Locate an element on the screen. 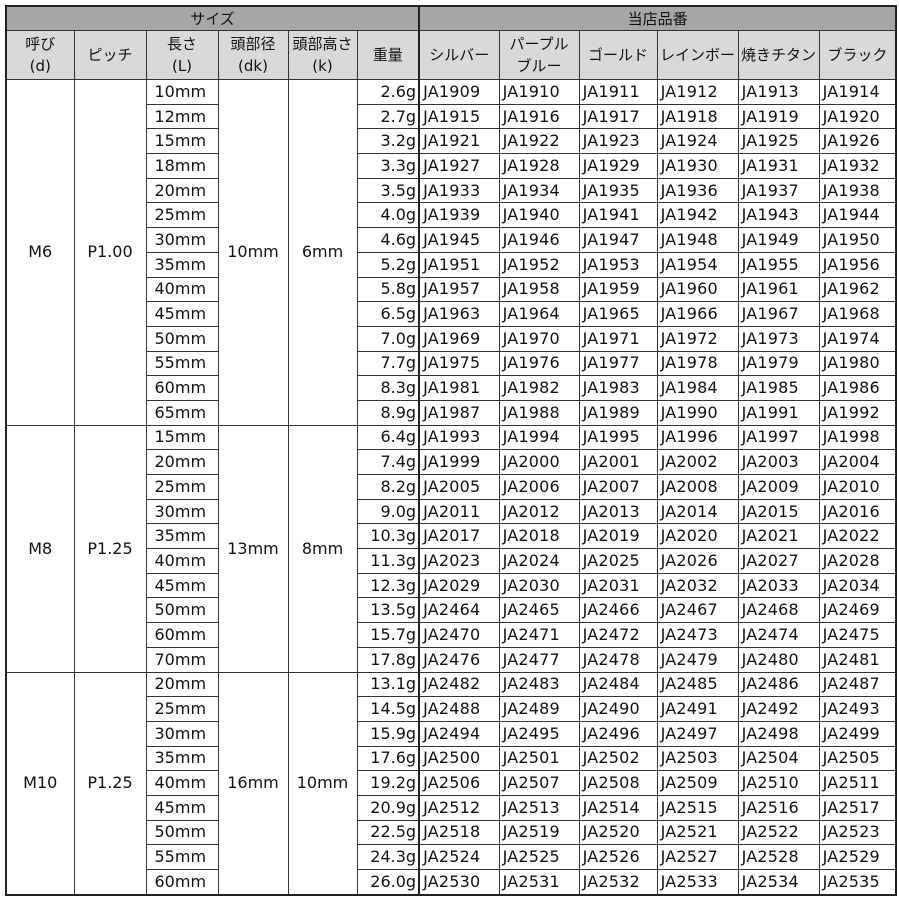 The image size is (900, 900). weight-cell: 7.7g is located at coordinates (388, 363).